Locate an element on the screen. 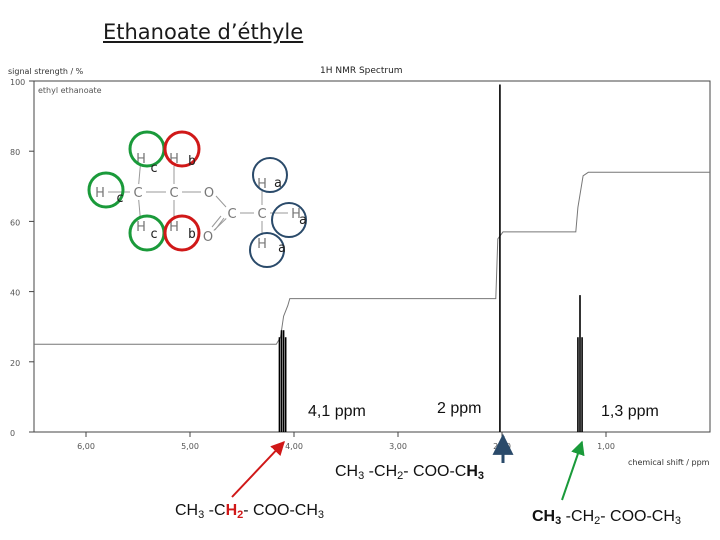 The image size is (720, 540). x-tick-label: 1,00 is located at coordinates (606, 446).